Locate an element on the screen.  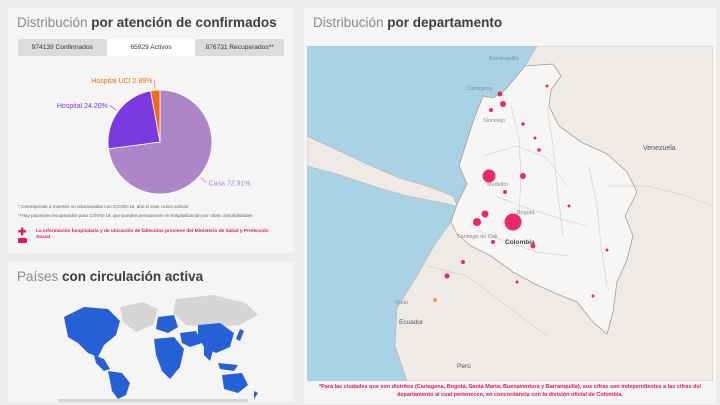
bubble-meta is located at coordinates (533, 246).